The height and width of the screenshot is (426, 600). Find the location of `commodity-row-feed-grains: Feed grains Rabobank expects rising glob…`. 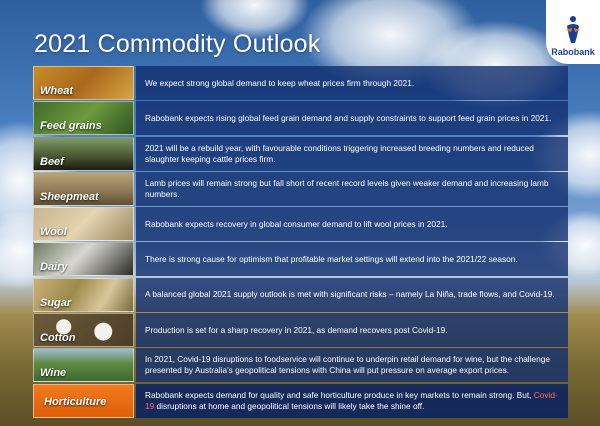

commodity-row-feed-grains: Feed grains Rabobank expects rising glob… is located at coordinates (300, 118).